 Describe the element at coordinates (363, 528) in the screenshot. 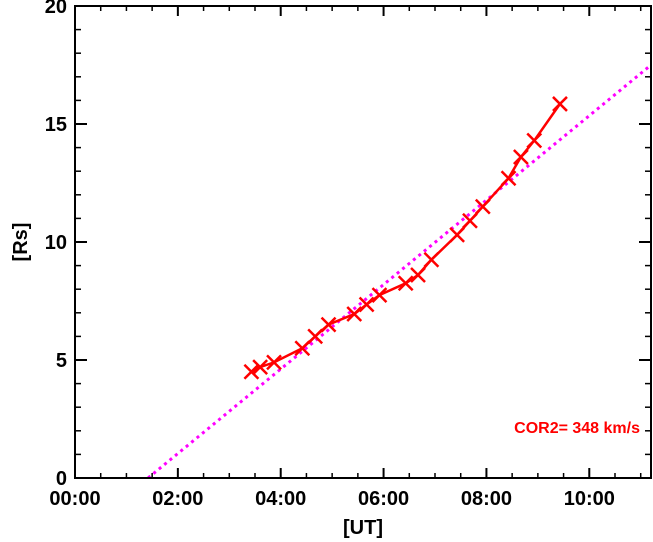

I see `x-axis-label: [UT]` at that location.